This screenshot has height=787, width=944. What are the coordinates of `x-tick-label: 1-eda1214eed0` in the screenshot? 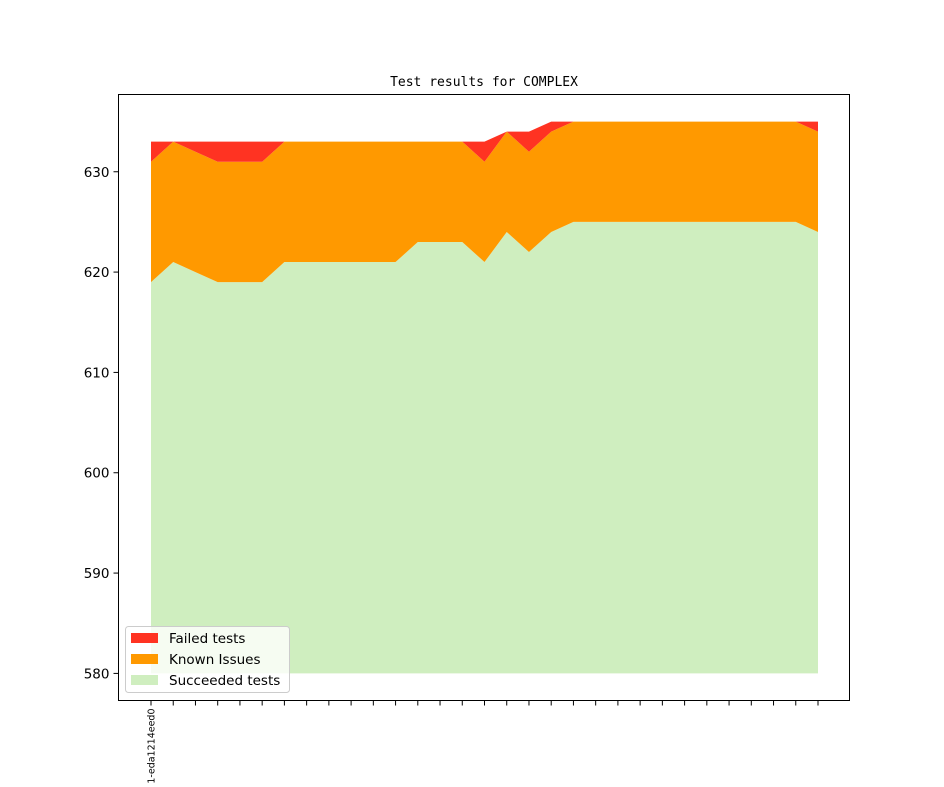 It's located at (152, 746).